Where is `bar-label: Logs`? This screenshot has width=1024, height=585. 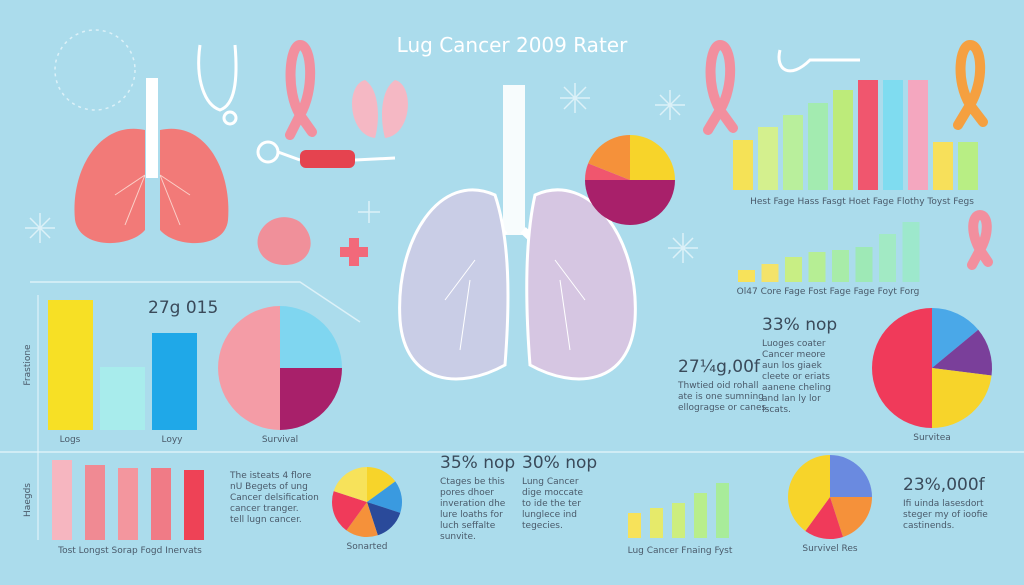 bar-label: Logs is located at coordinates (70, 440).